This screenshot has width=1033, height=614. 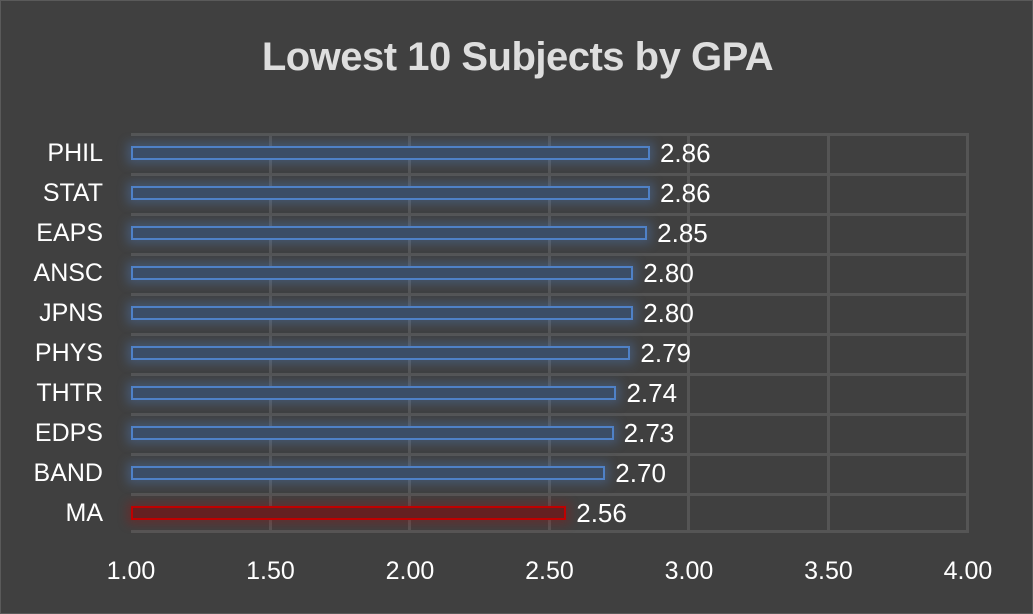 What do you see at coordinates (68, 433) in the screenshot?
I see `category-label: EDPS` at bounding box center [68, 433].